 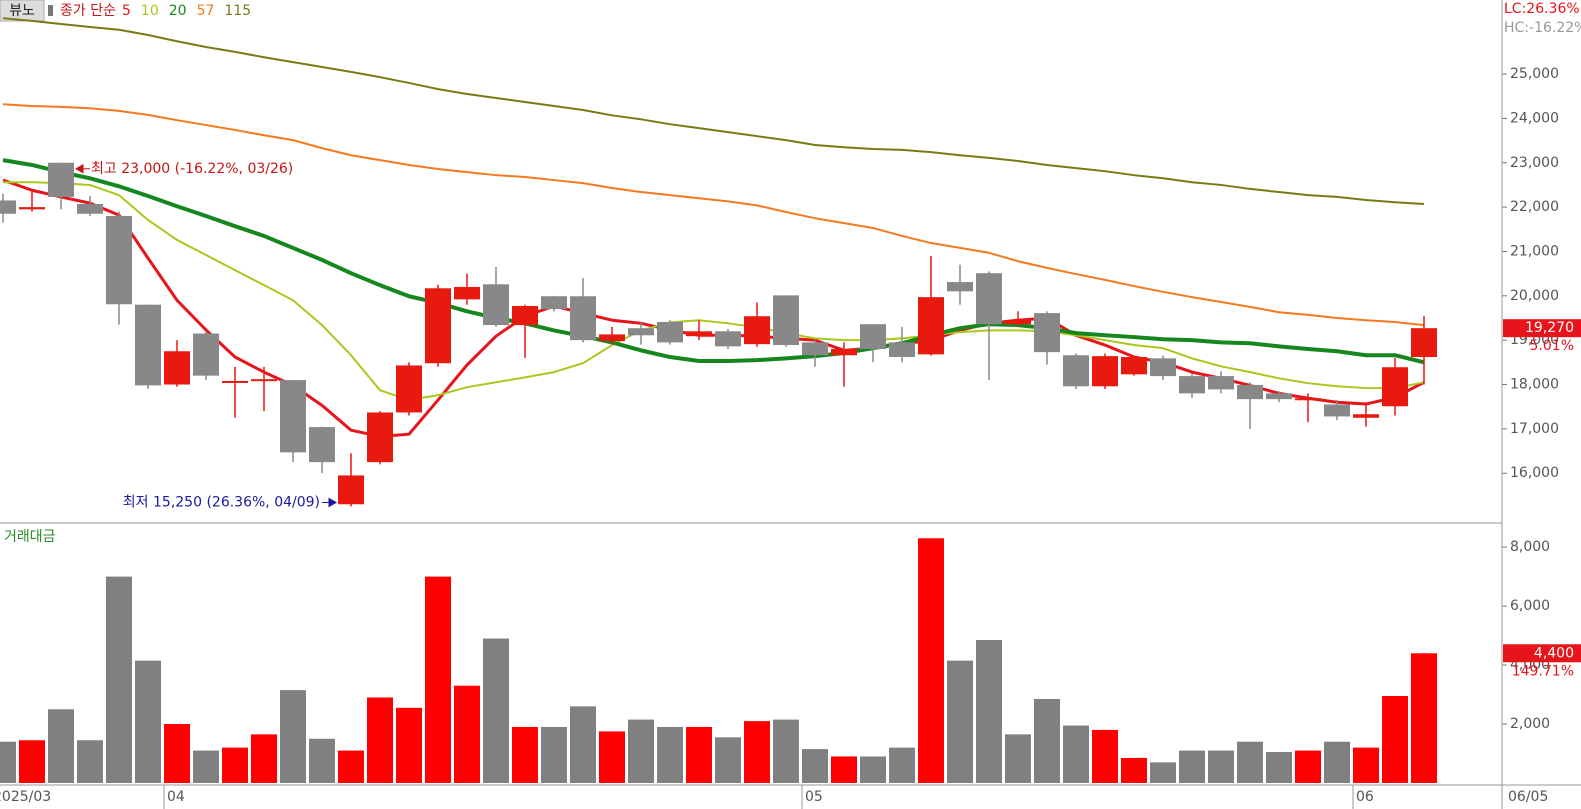 I want to click on stock-name: 뷰노, so click(x=22, y=11).